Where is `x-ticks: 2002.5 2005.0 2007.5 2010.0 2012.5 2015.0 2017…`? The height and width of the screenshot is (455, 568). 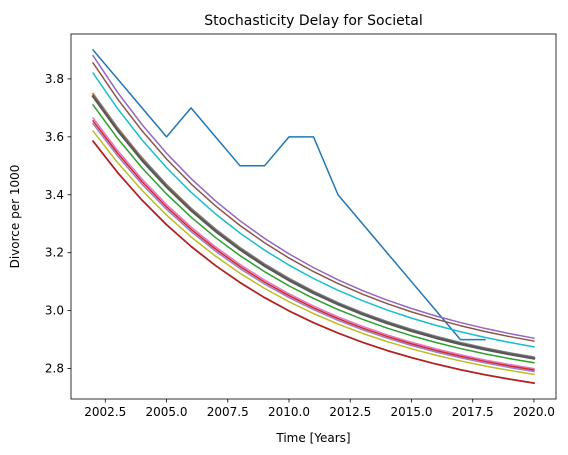
x-ticks: 2002.5 2005.0 2007.5 2010.0 2012.5 2015.0 2017… is located at coordinates (319, 409).